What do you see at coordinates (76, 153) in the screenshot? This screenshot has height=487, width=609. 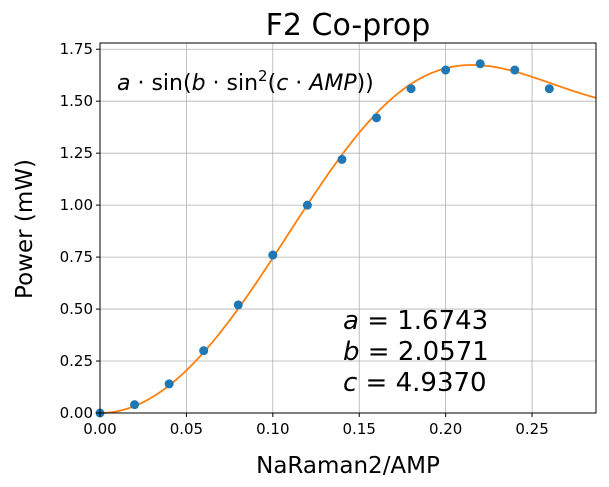 I see `y-tick-label: 1.25` at bounding box center [76, 153].